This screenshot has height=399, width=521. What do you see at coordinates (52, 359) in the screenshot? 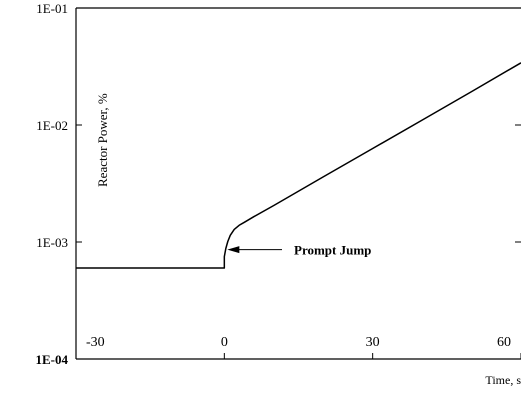
I see `y-tick-label: 1E-04` at bounding box center [52, 359].